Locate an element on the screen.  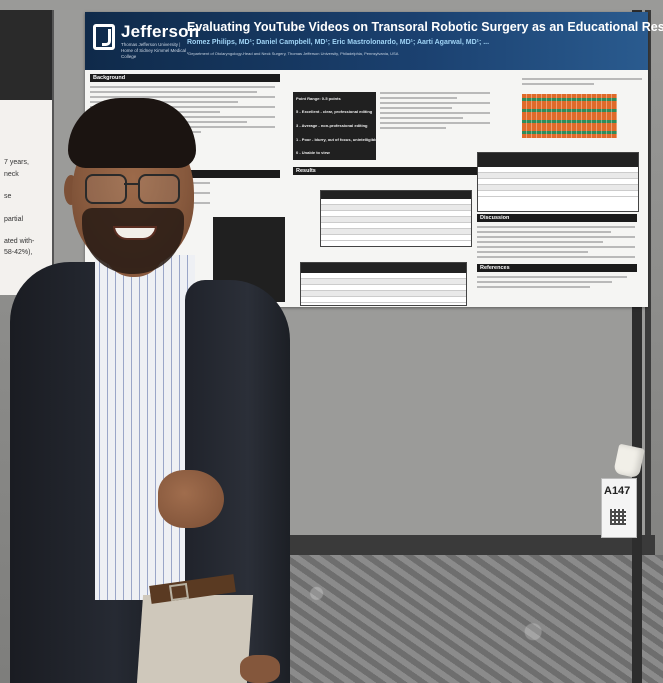
hair is located at coordinates (132, 133).